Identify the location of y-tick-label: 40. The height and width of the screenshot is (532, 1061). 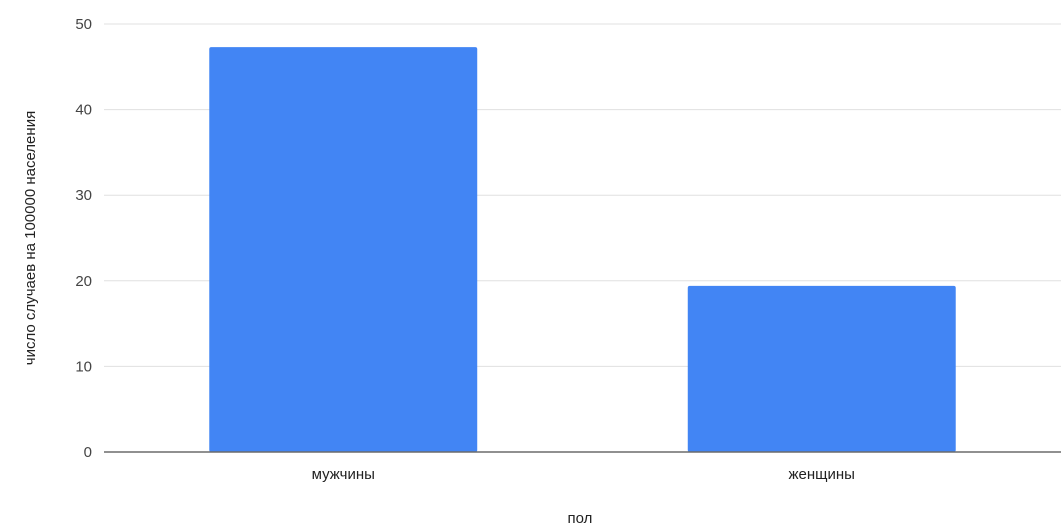
(83, 110).